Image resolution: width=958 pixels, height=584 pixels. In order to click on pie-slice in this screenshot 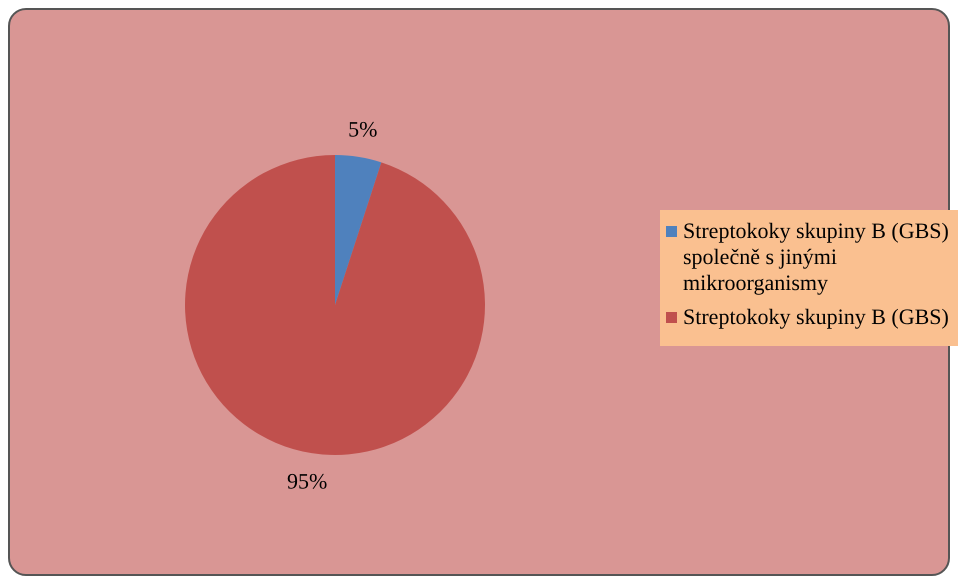, I will do `click(358, 230)`.